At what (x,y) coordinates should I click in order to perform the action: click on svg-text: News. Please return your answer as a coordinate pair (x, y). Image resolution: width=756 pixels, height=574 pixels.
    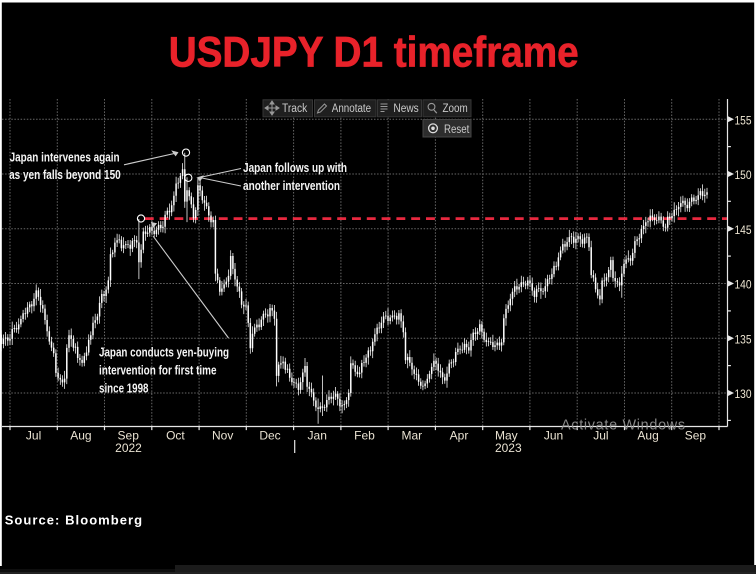
    Looking at the image, I should click on (406, 109).